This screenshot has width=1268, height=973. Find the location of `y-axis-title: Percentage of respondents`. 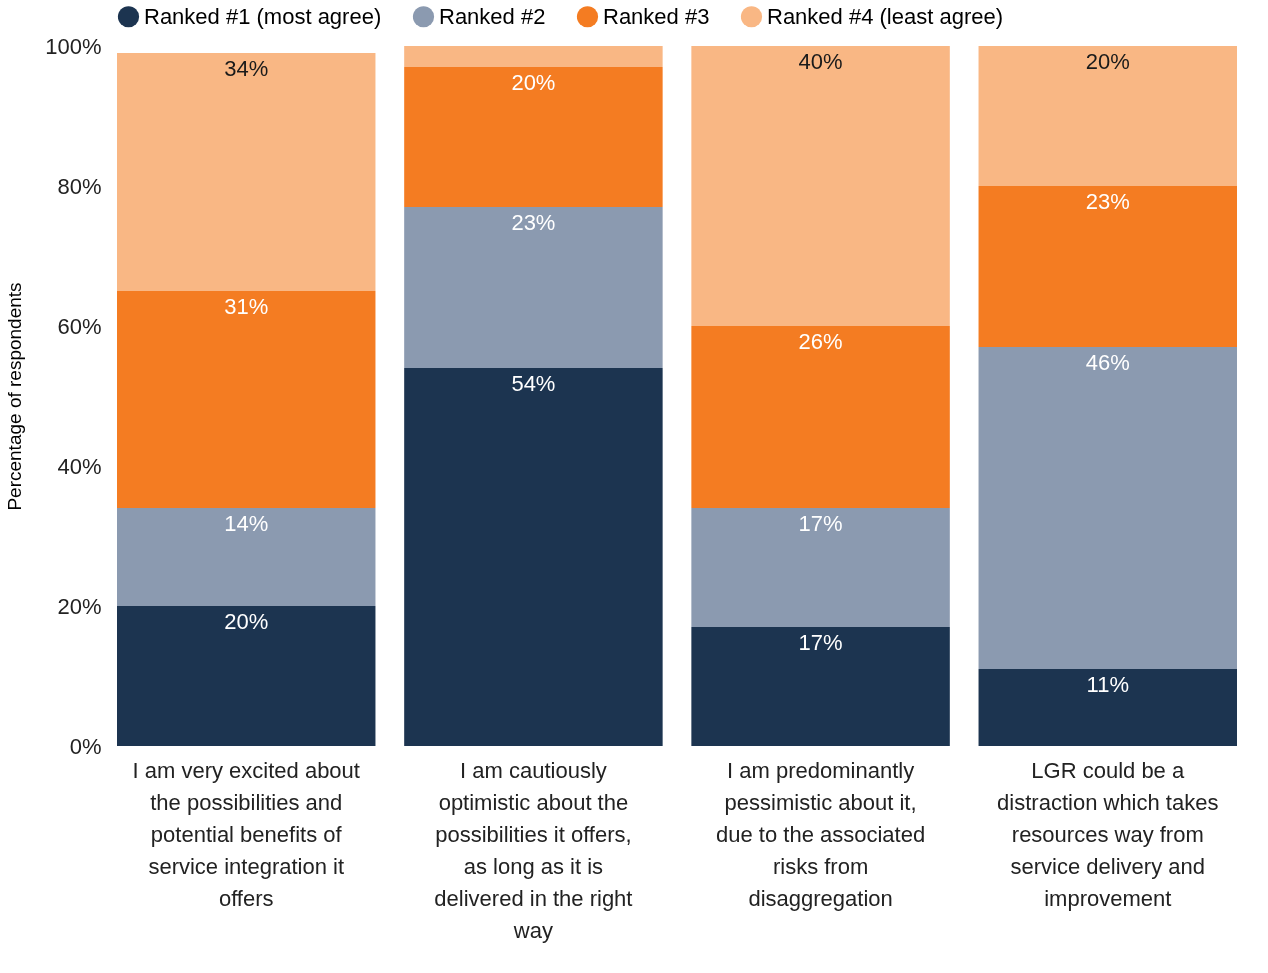

y-axis-title: Percentage of respondents is located at coordinates (15, 396).